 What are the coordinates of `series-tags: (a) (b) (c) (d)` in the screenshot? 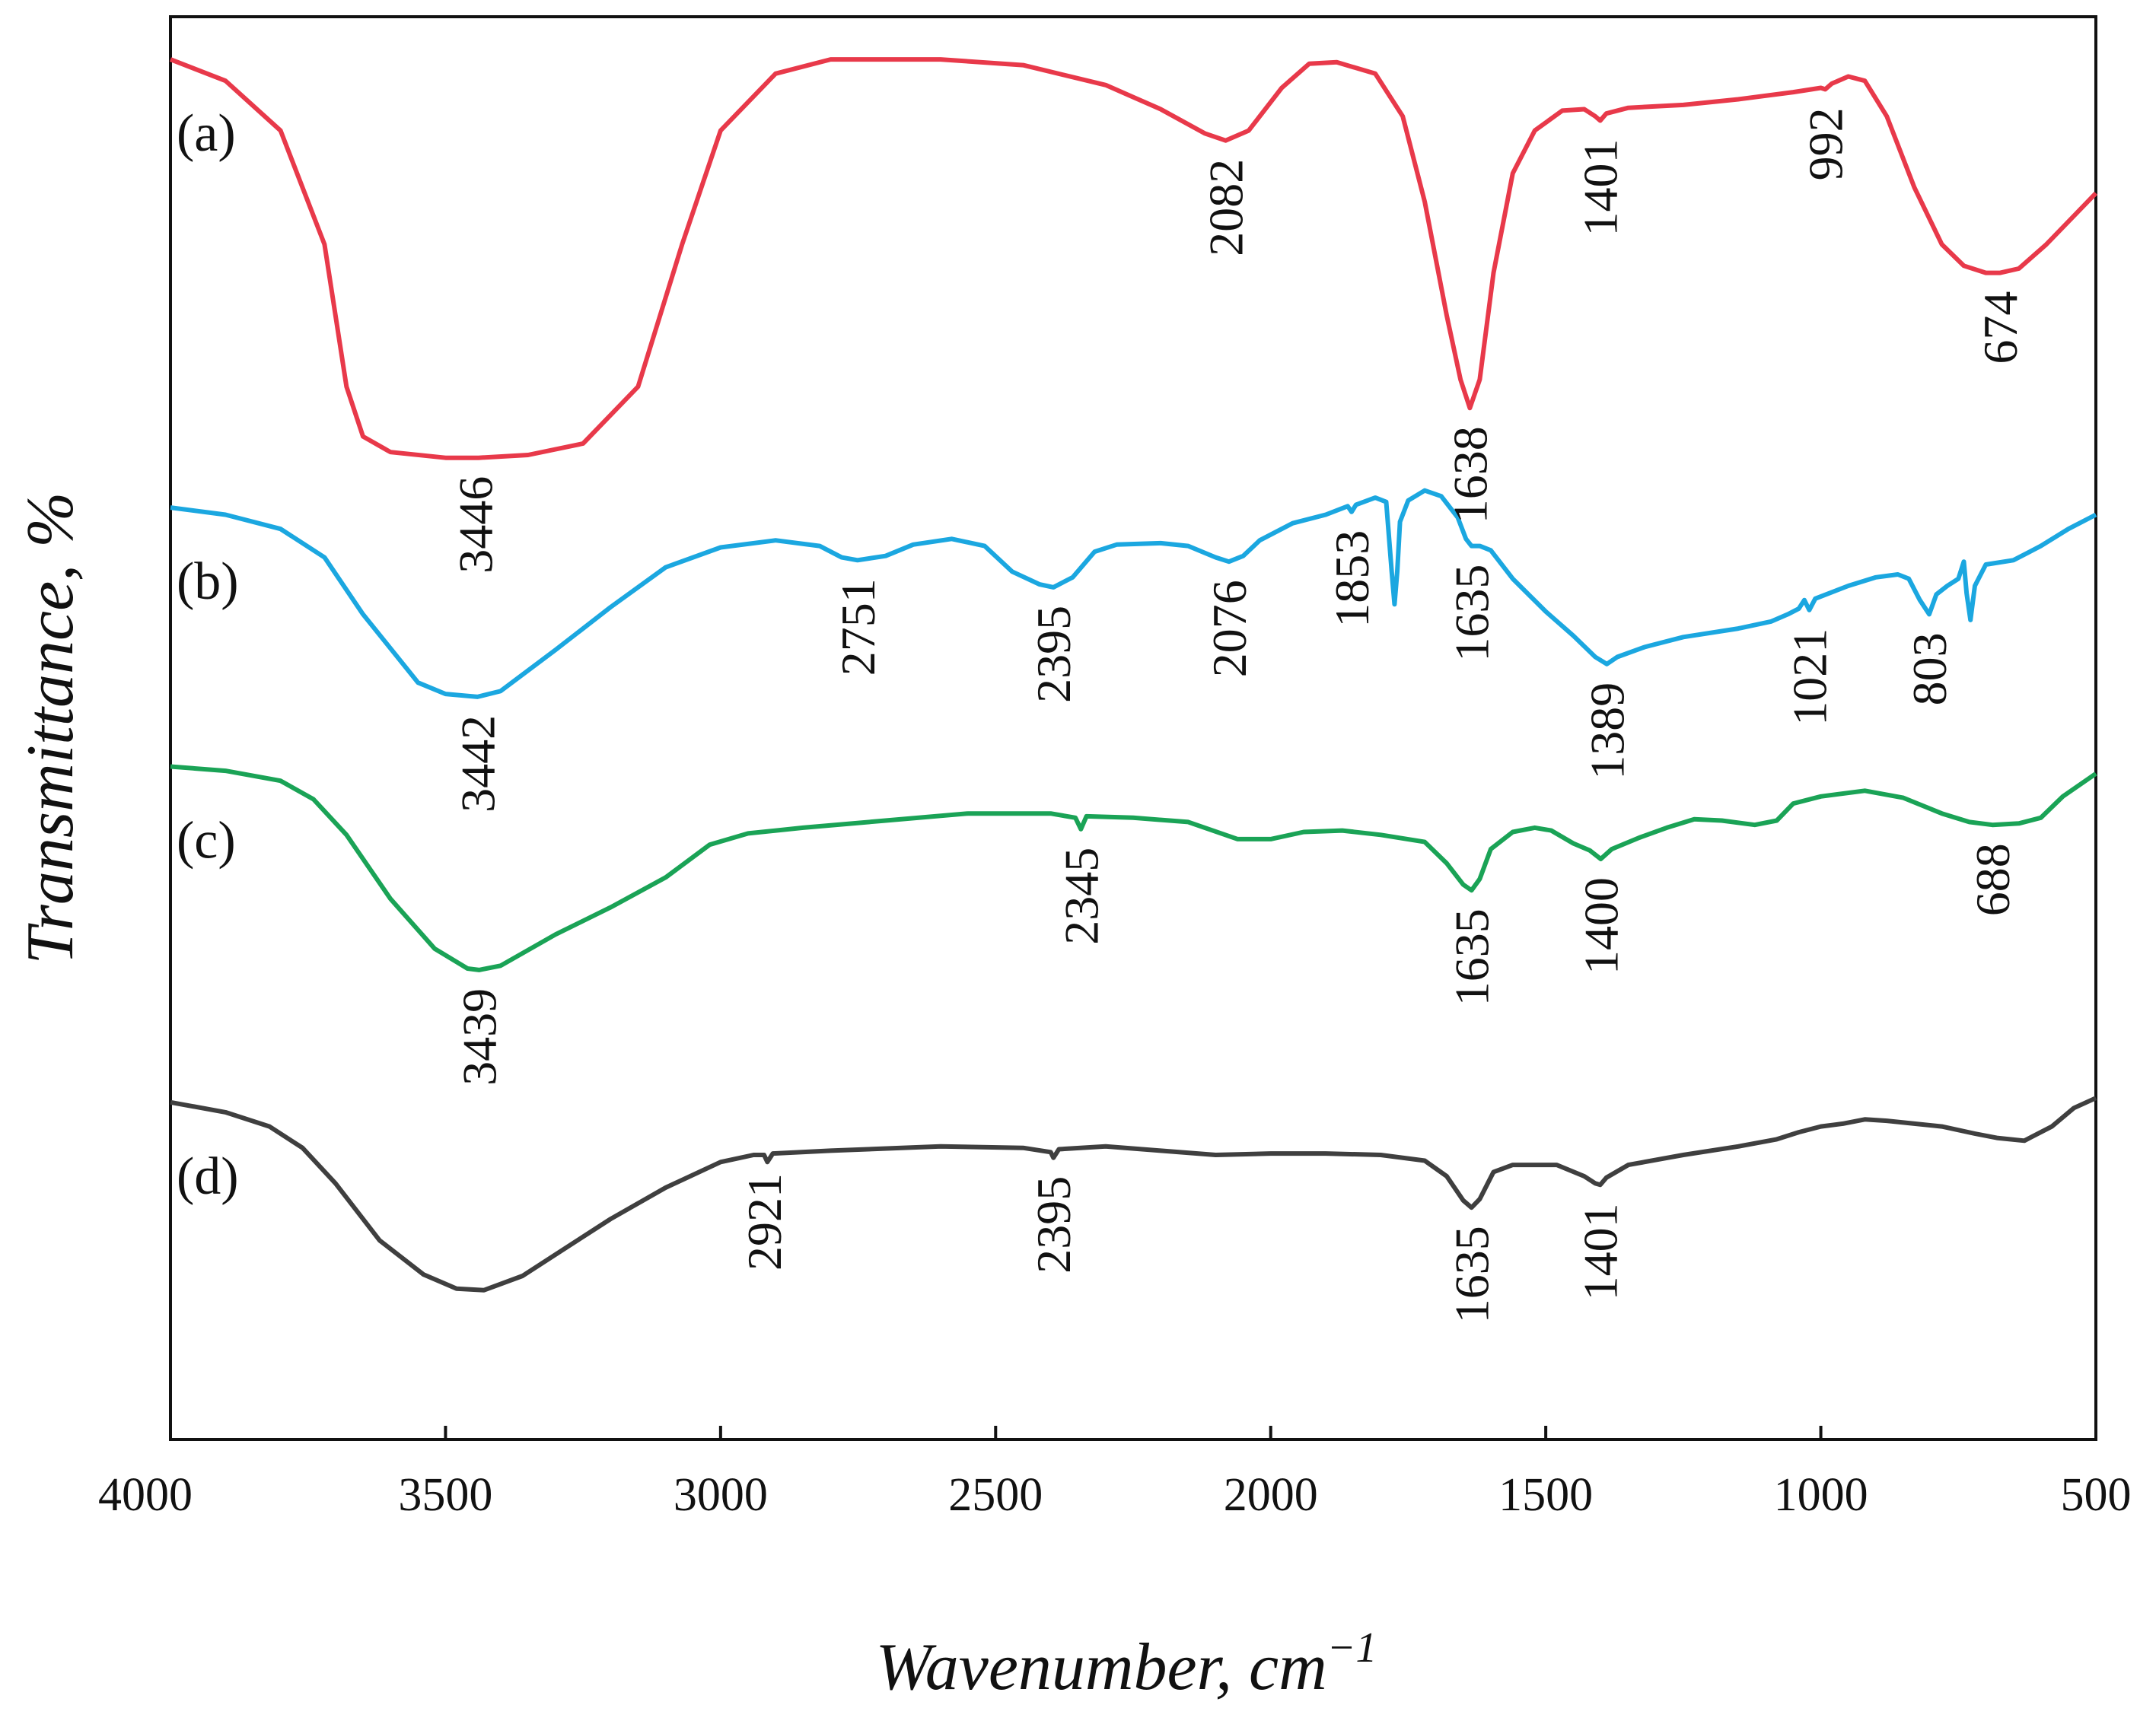 It's located at (208, 655).